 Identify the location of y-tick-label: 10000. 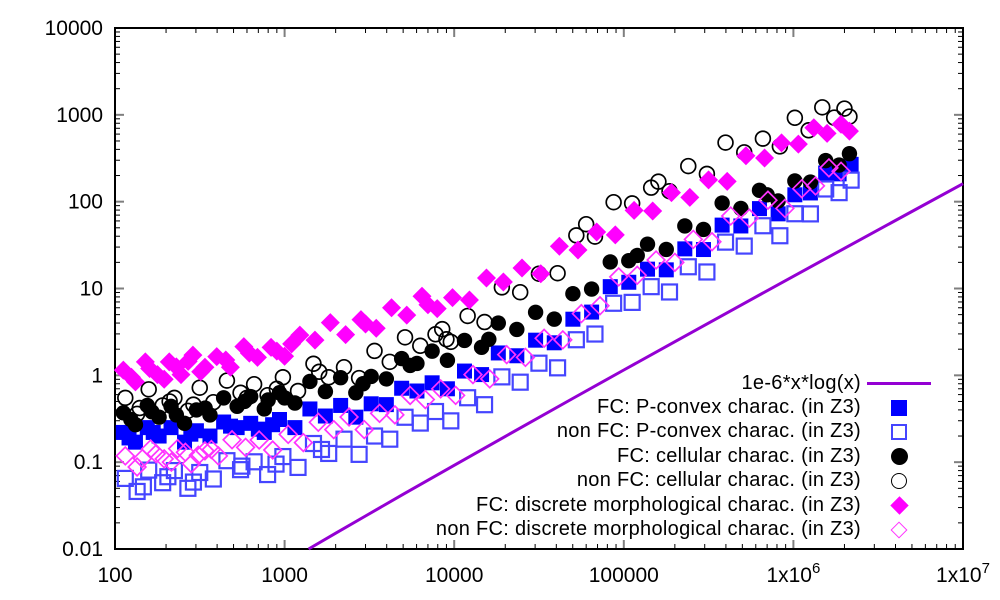
(74, 28).